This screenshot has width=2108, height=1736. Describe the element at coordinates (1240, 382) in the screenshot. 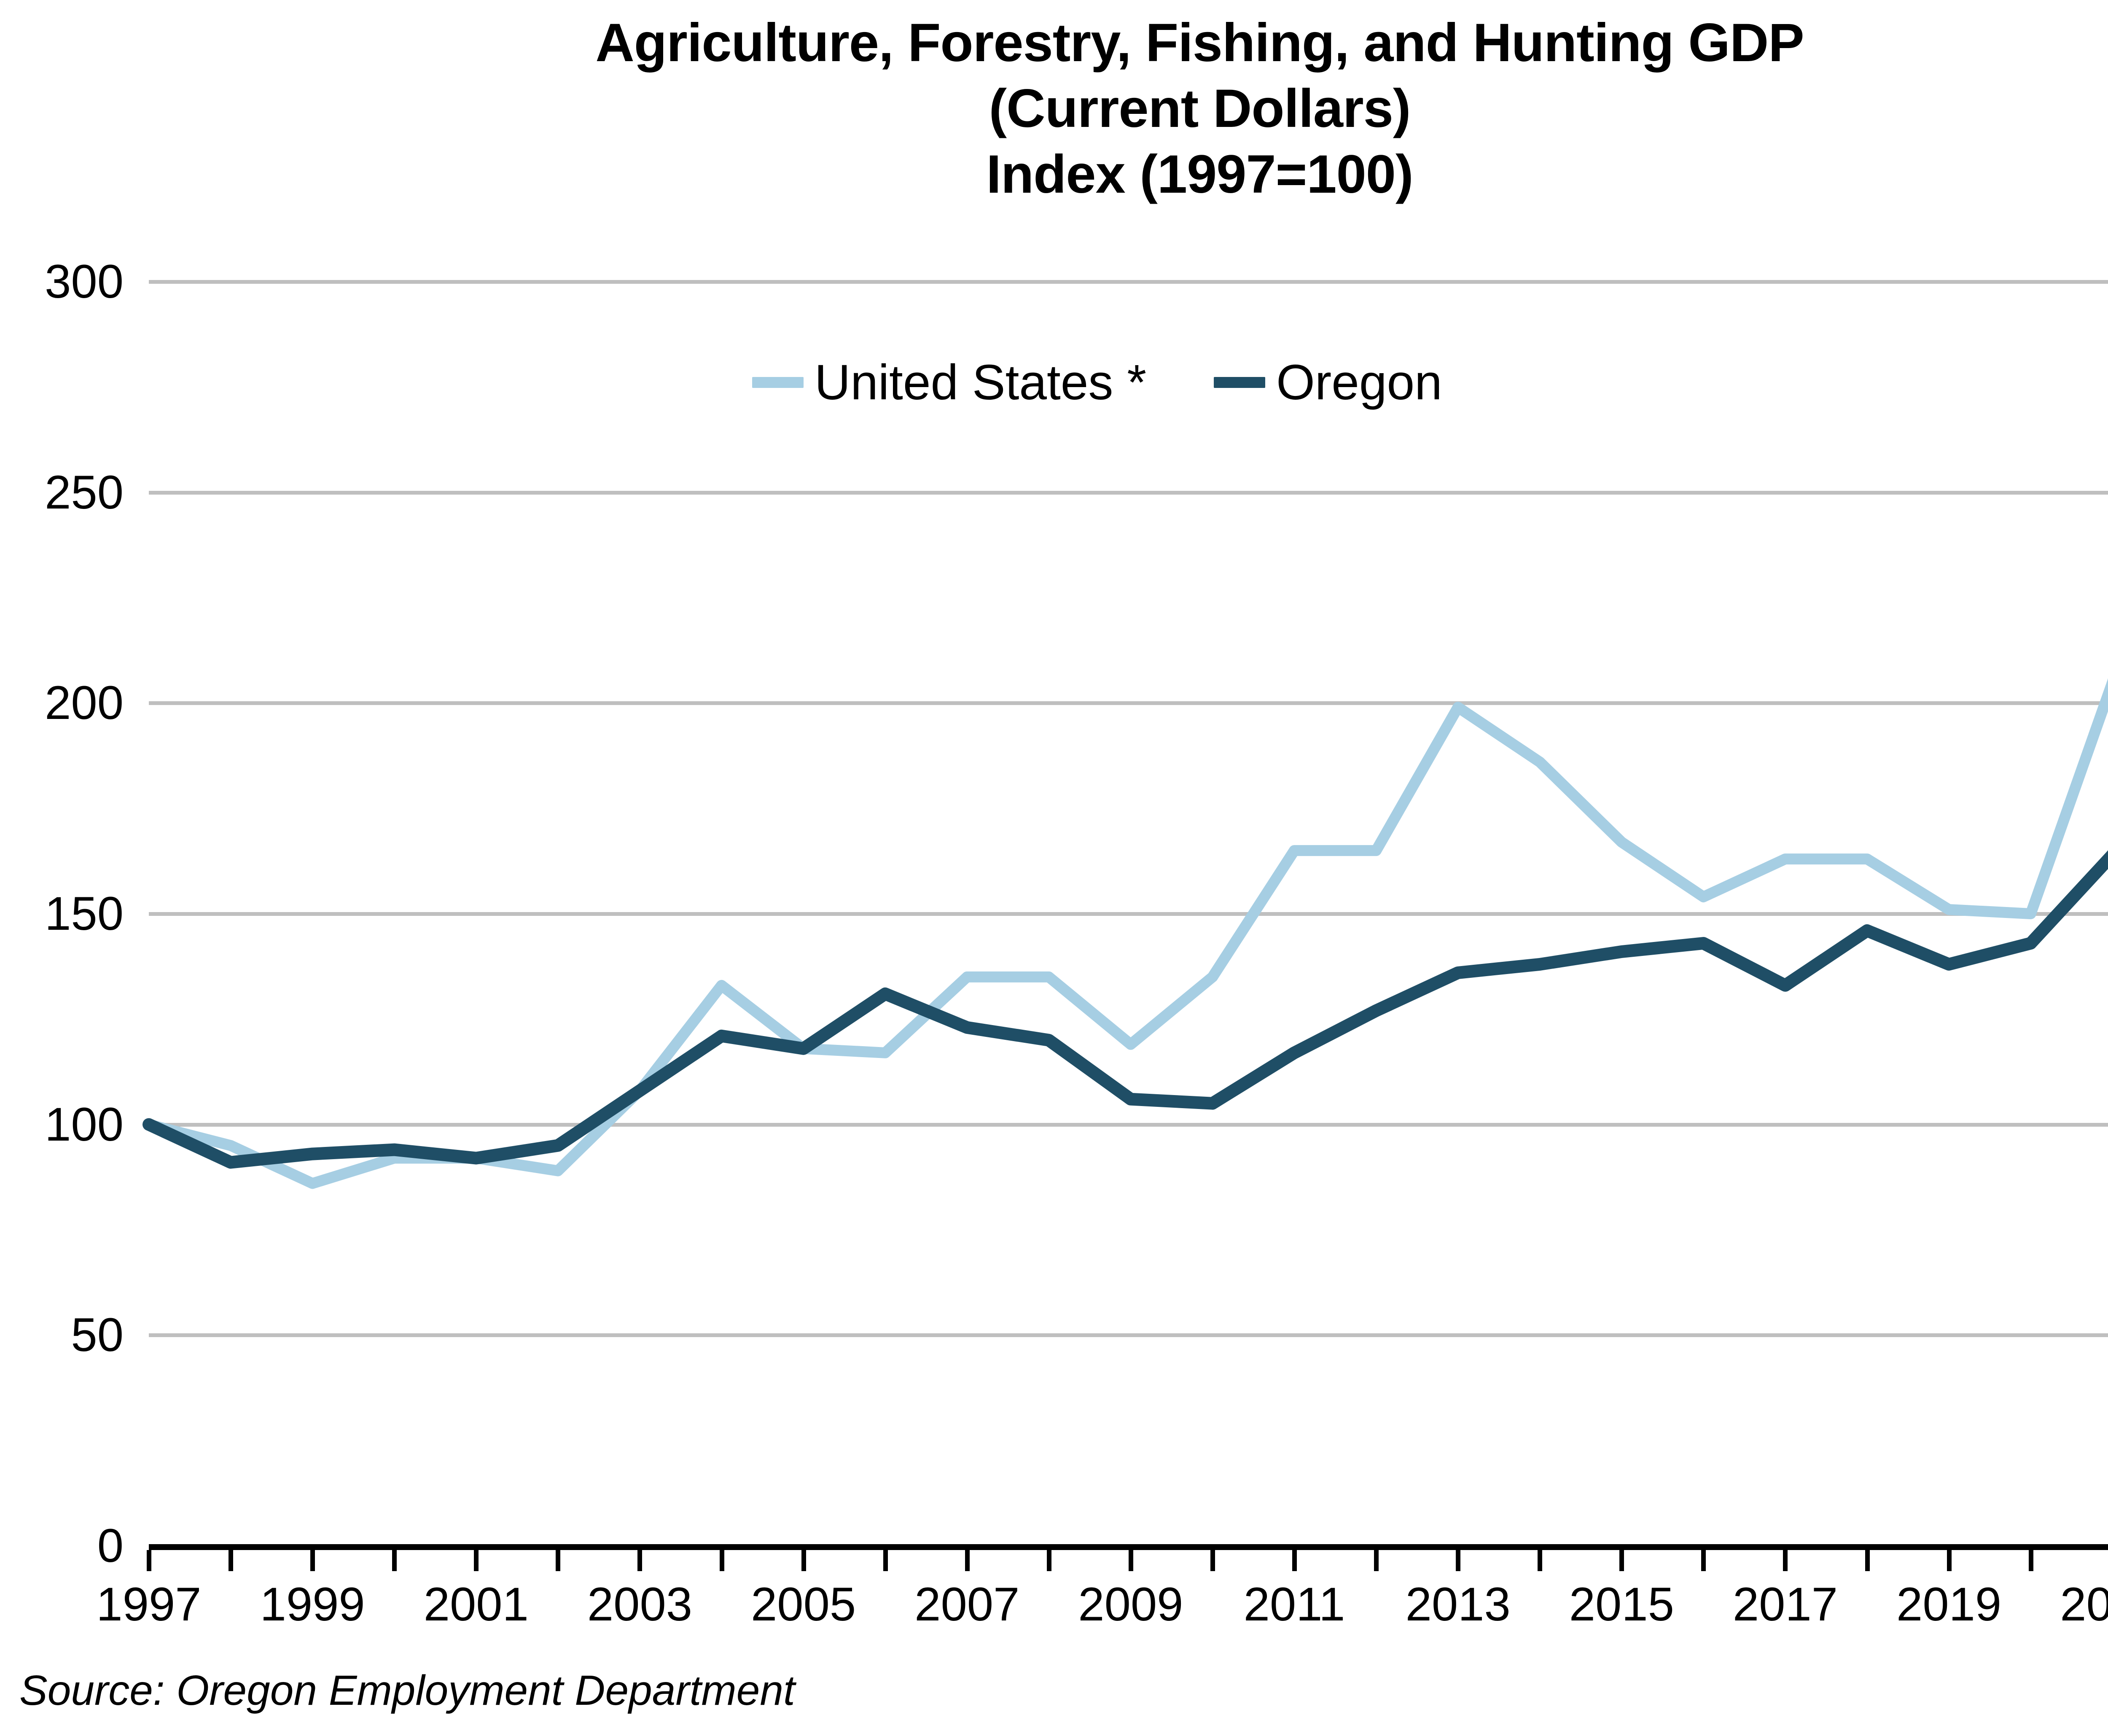

I see `legend-swatch-oregon` at that location.